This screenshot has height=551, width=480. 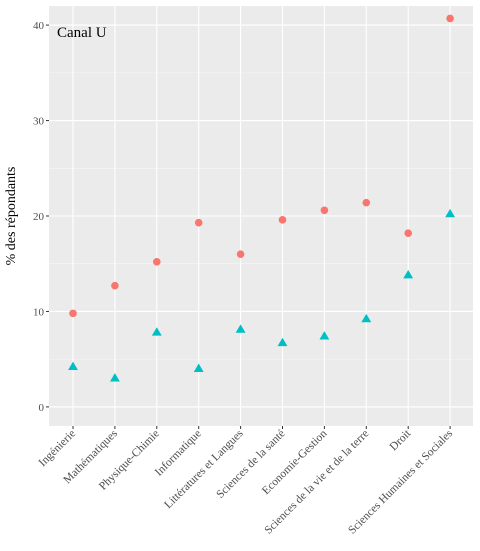 I want to click on x-tick-label: Ingénierie, so click(x=57, y=448).